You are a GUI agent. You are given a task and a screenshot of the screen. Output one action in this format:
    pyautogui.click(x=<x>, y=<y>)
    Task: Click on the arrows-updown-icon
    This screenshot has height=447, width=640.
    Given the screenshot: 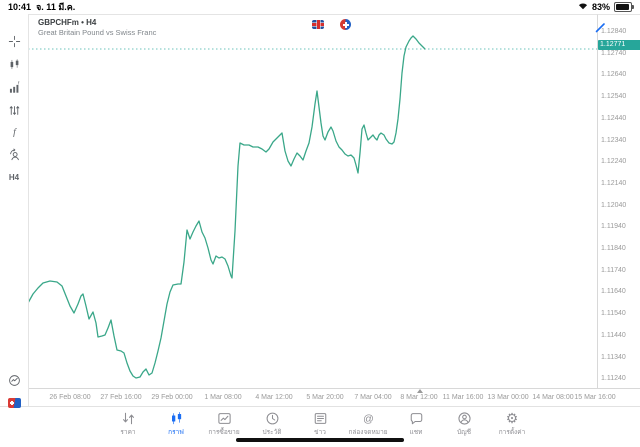 What is the action you would take?
    pyautogui.click(x=128, y=418)
    